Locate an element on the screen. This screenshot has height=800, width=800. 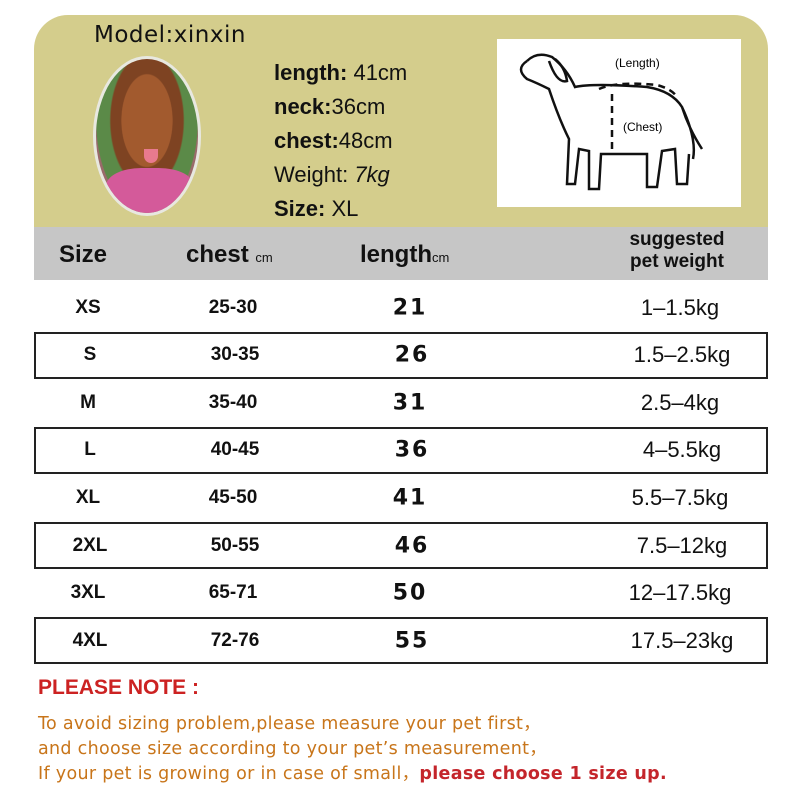
table-row: M 35-40 31 2.5–4kg is located at coordinates (401, 402).